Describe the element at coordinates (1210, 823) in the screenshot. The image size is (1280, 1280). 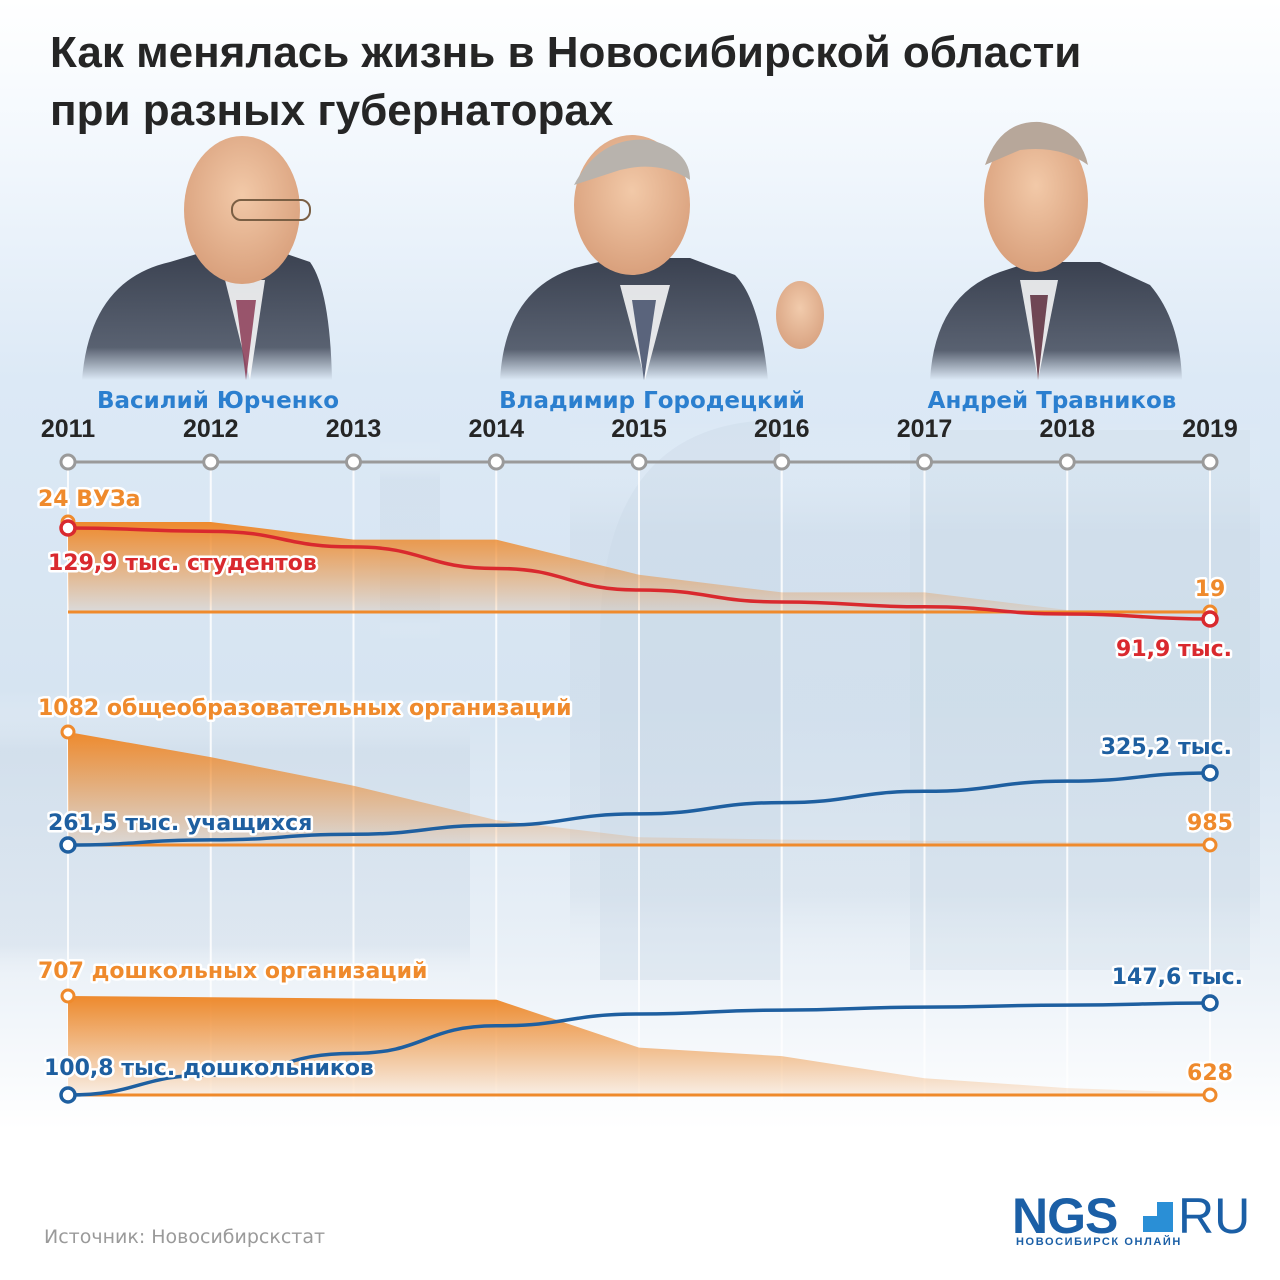
I see `area-label-end: 985` at that location.